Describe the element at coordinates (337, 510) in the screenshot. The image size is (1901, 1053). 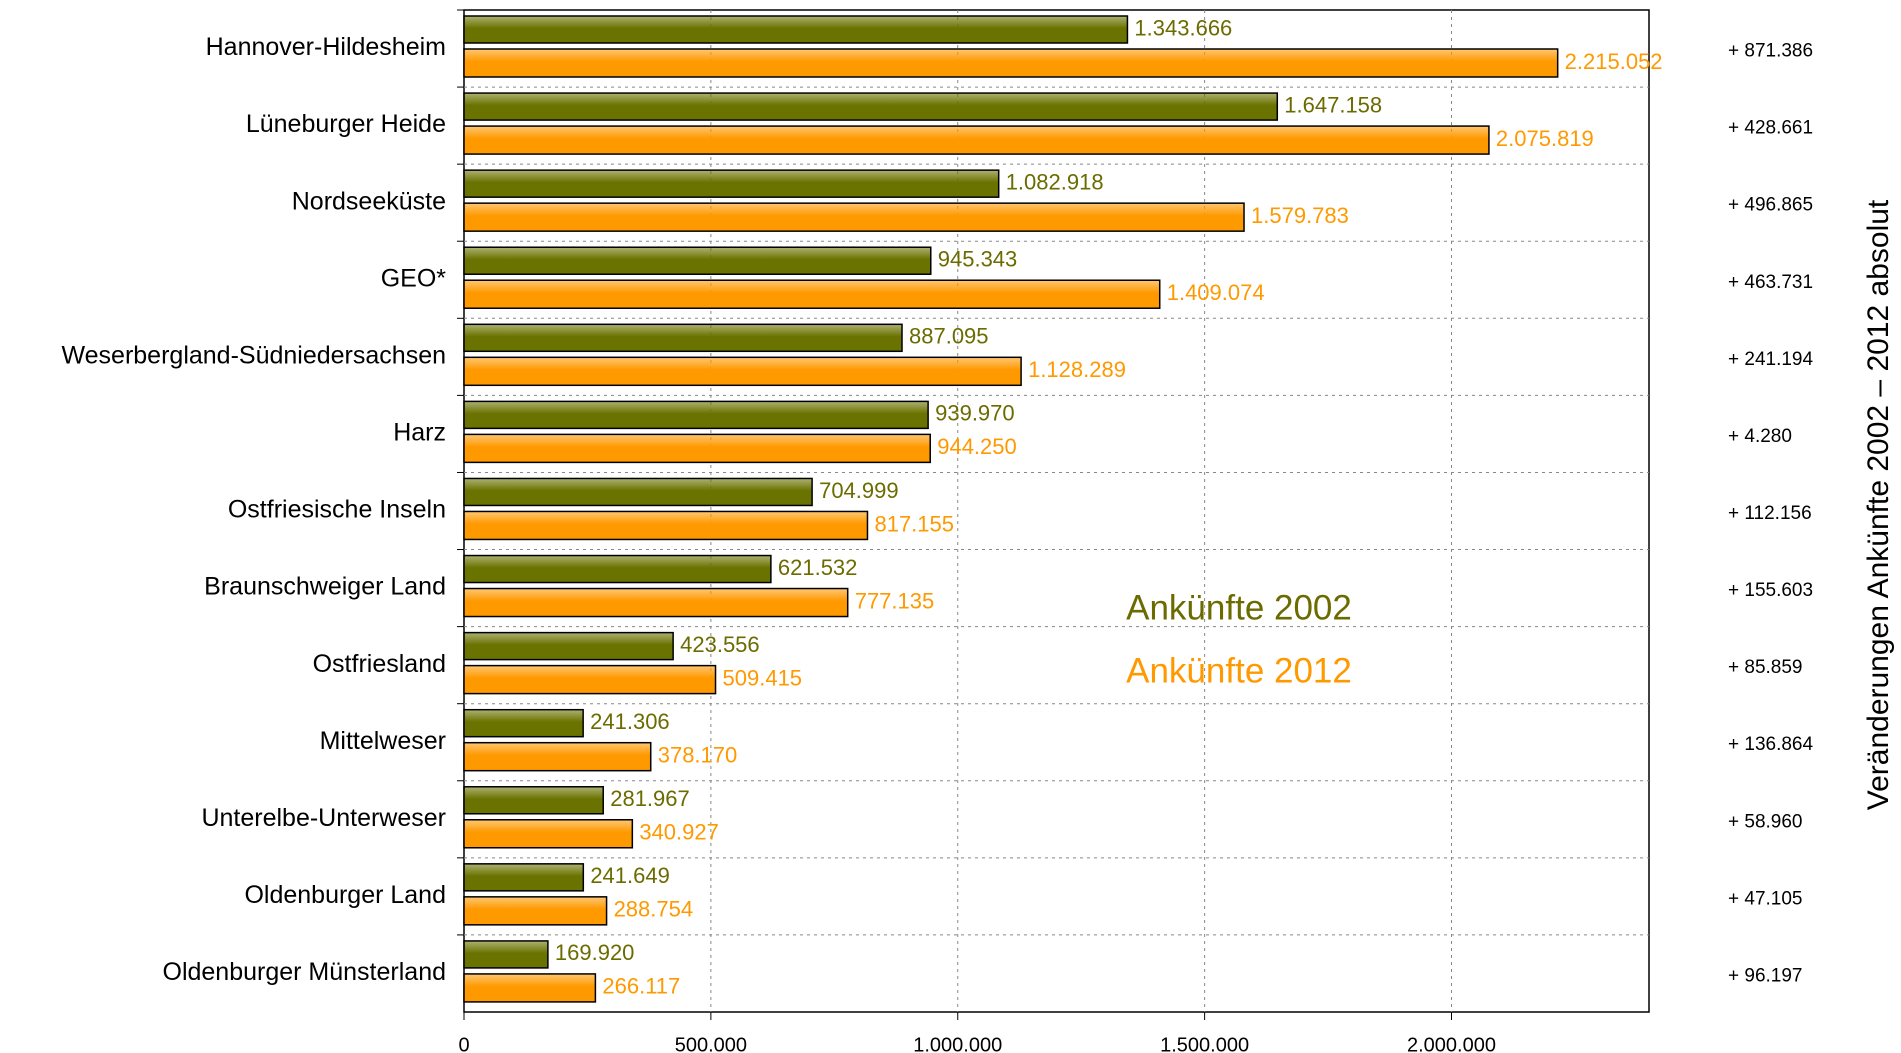
I see `category-label: Ostfriesische Inseln` at that location.